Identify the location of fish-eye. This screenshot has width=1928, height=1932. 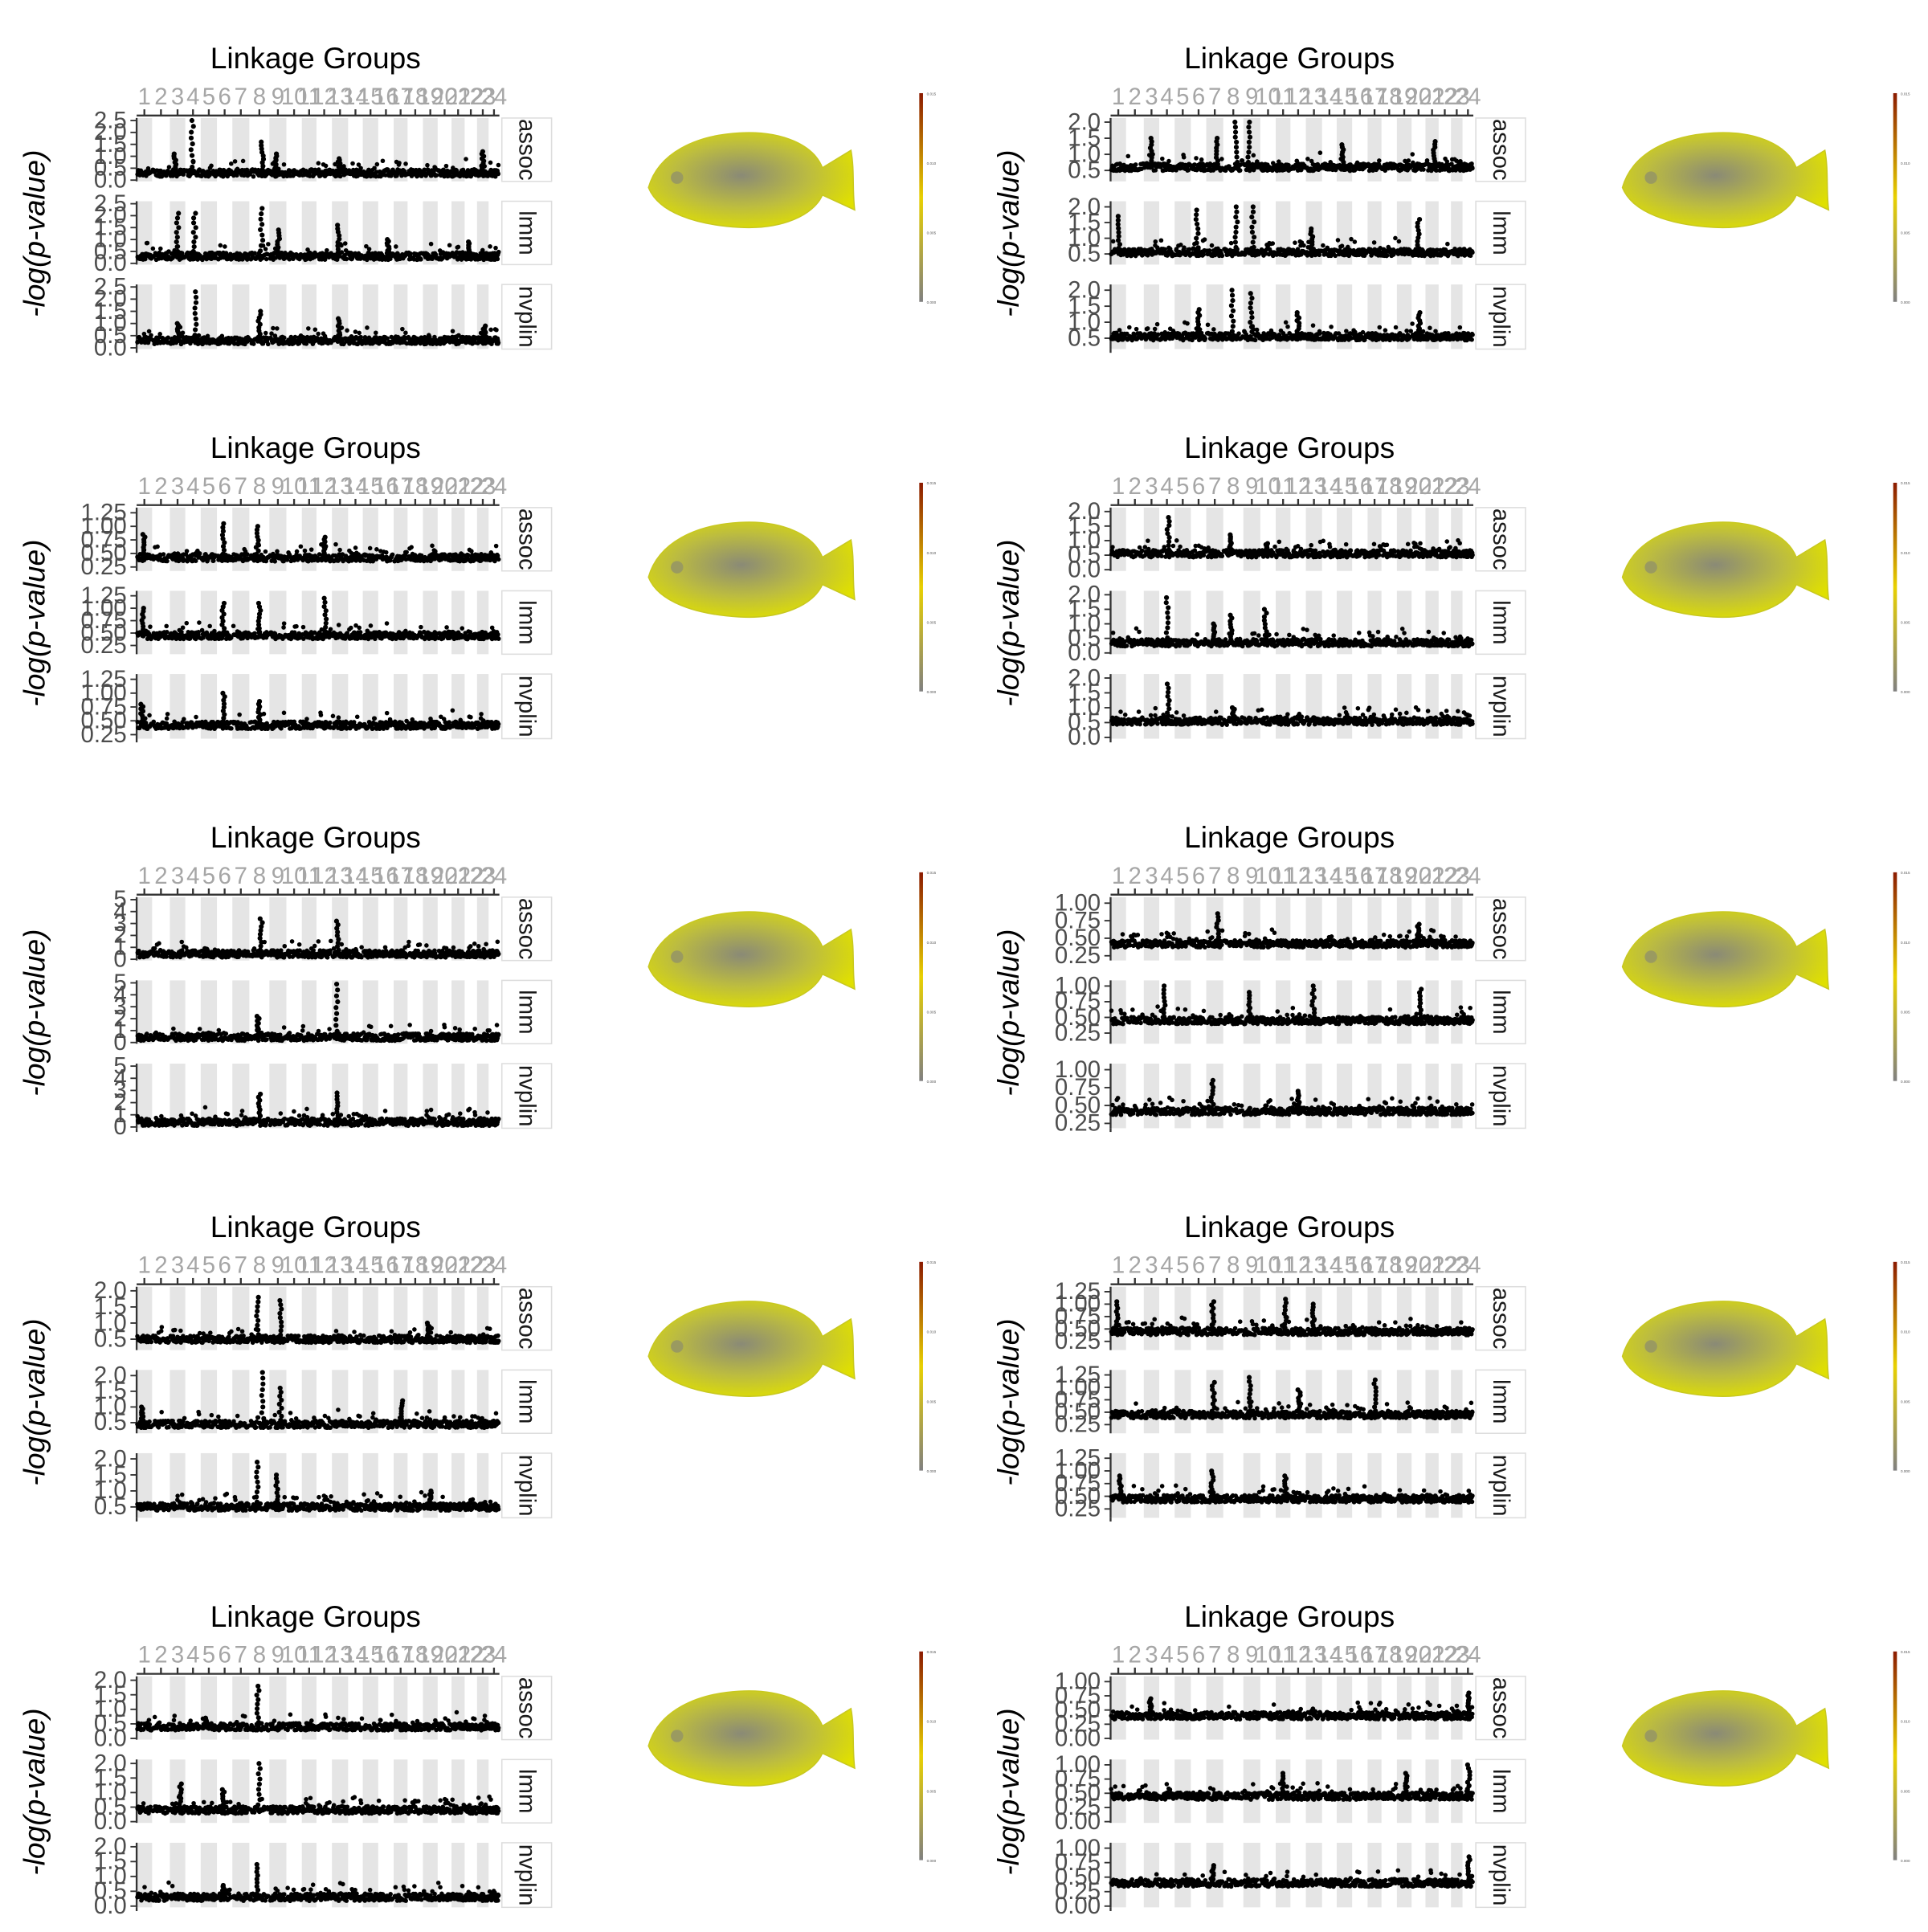
(677, 177).